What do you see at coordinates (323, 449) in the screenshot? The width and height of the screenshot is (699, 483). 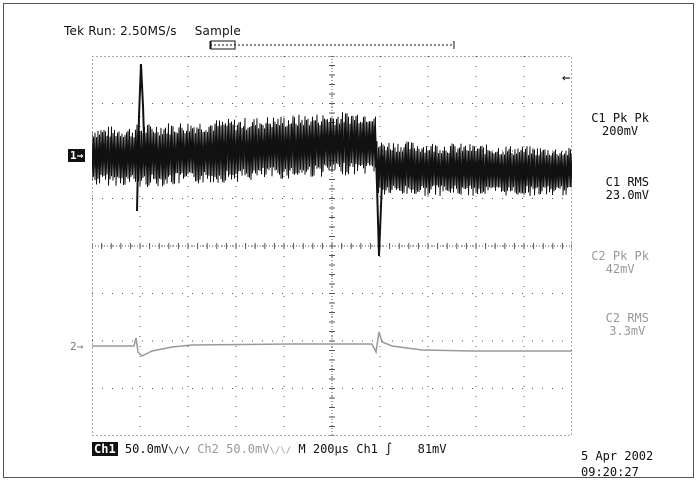 I see `timebase: M 200µs` at bounding box center [323, 449].